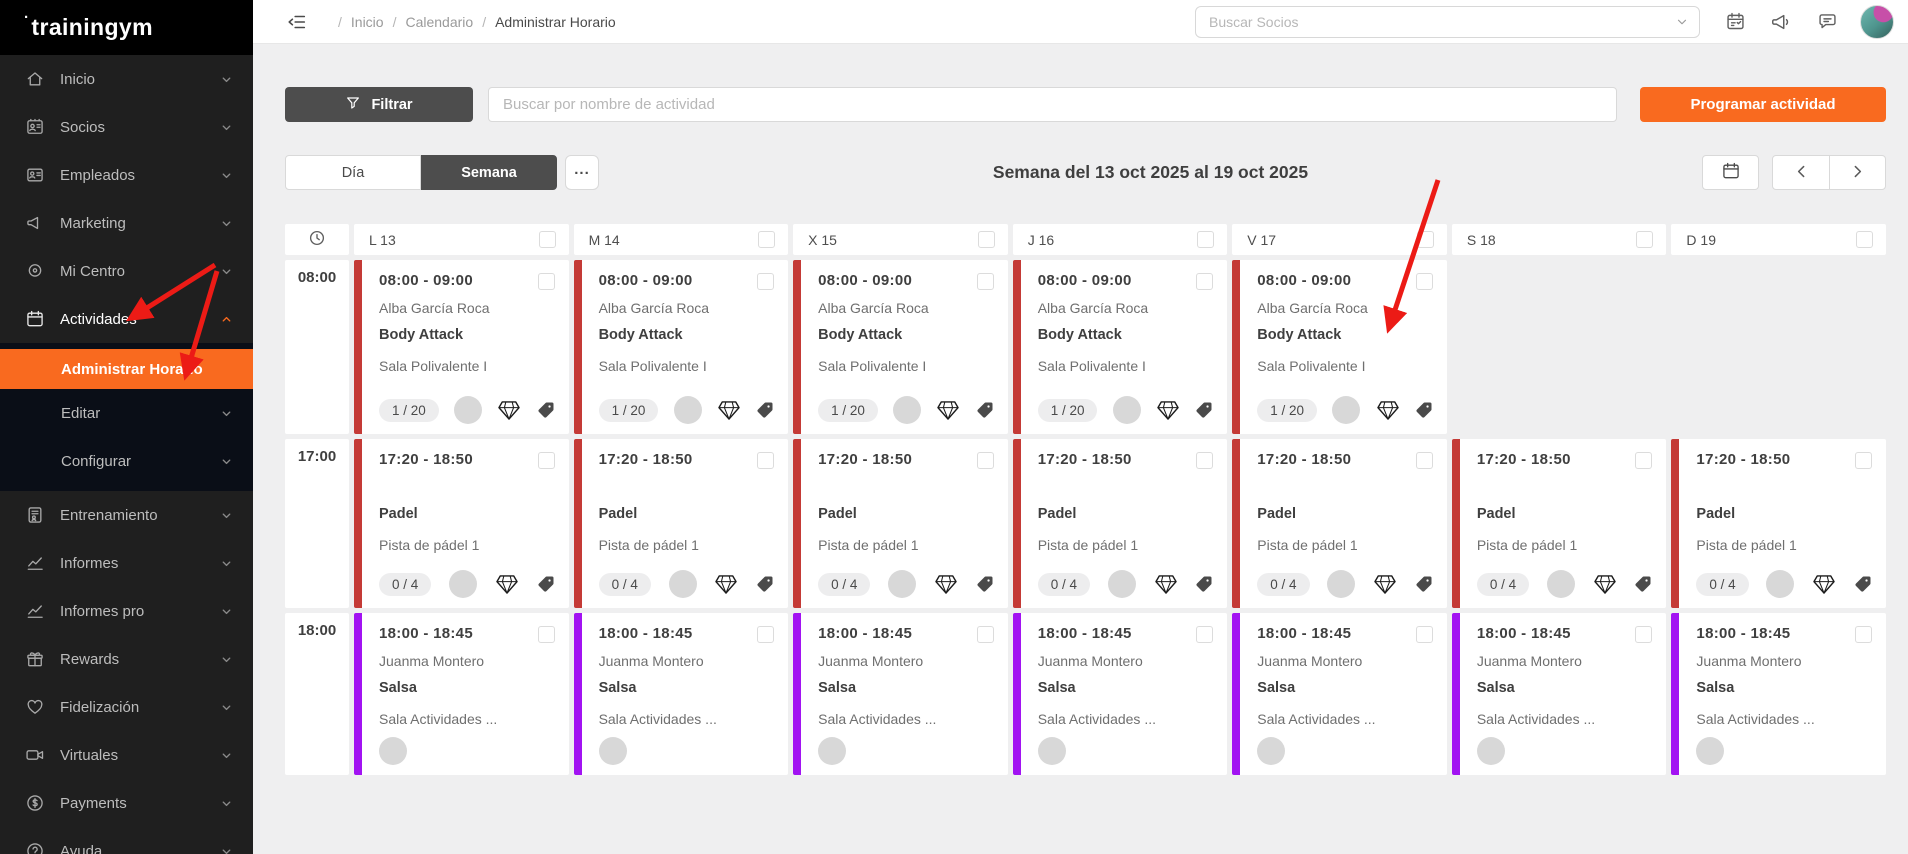 This screenshot has width=1908, height=854. I want to click on sidebar-item-informes-pro: Informes pro, so click(126, 611).